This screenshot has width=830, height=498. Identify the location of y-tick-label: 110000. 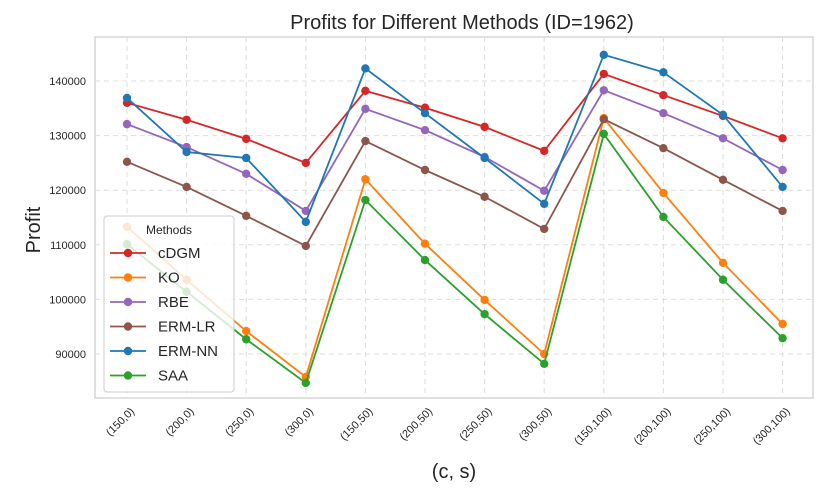
(68, 246).